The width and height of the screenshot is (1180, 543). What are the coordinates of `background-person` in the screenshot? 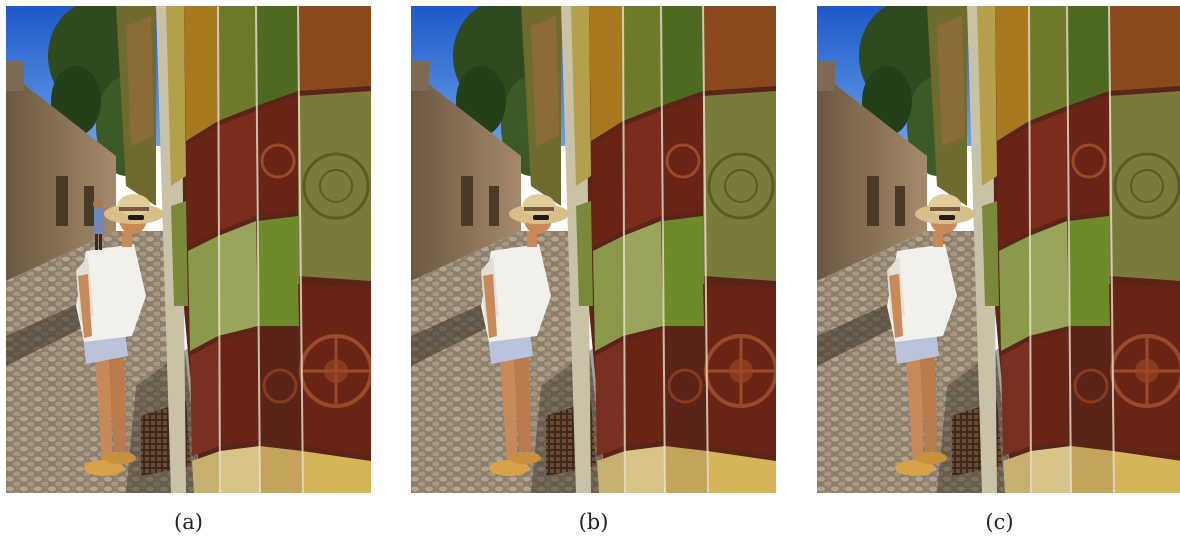 It's located at (98, 224).